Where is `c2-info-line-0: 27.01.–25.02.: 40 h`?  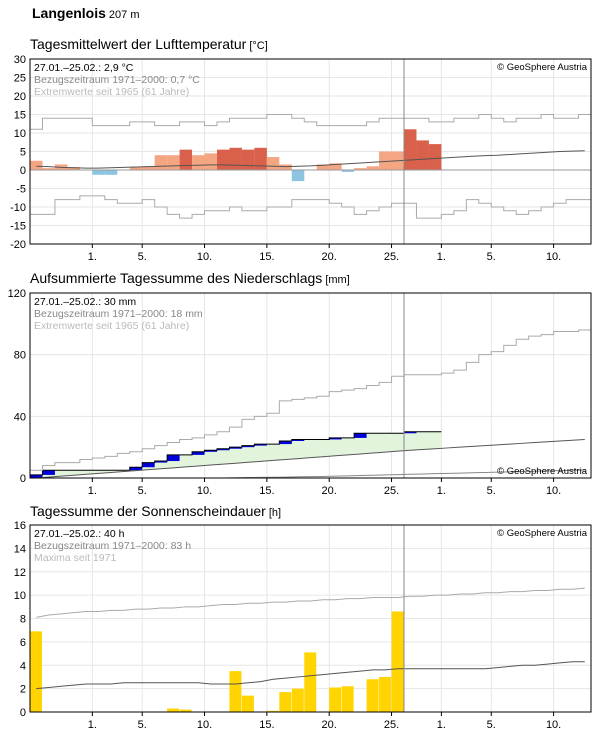 c2-info-line-0: 27.01.–25.02.: 40 h is located at coordinates (79, 534).